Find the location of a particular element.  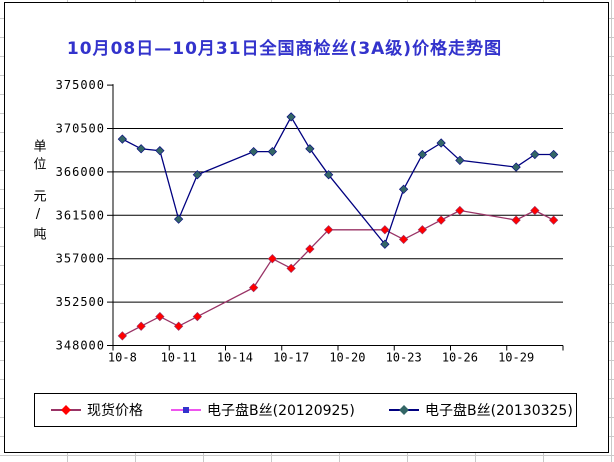

y-tick-label: 366000 is located at coordinates (80, 172).